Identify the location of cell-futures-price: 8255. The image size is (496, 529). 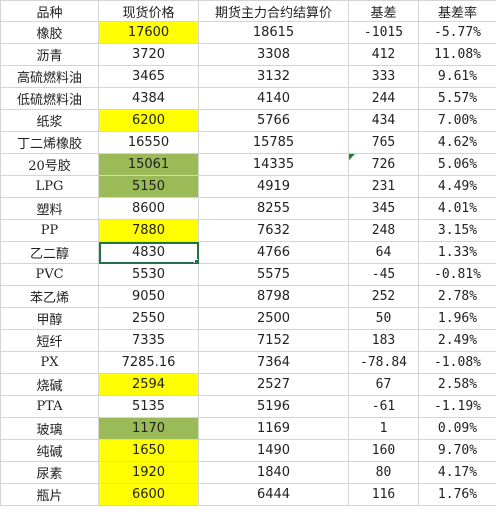
(273, 208).